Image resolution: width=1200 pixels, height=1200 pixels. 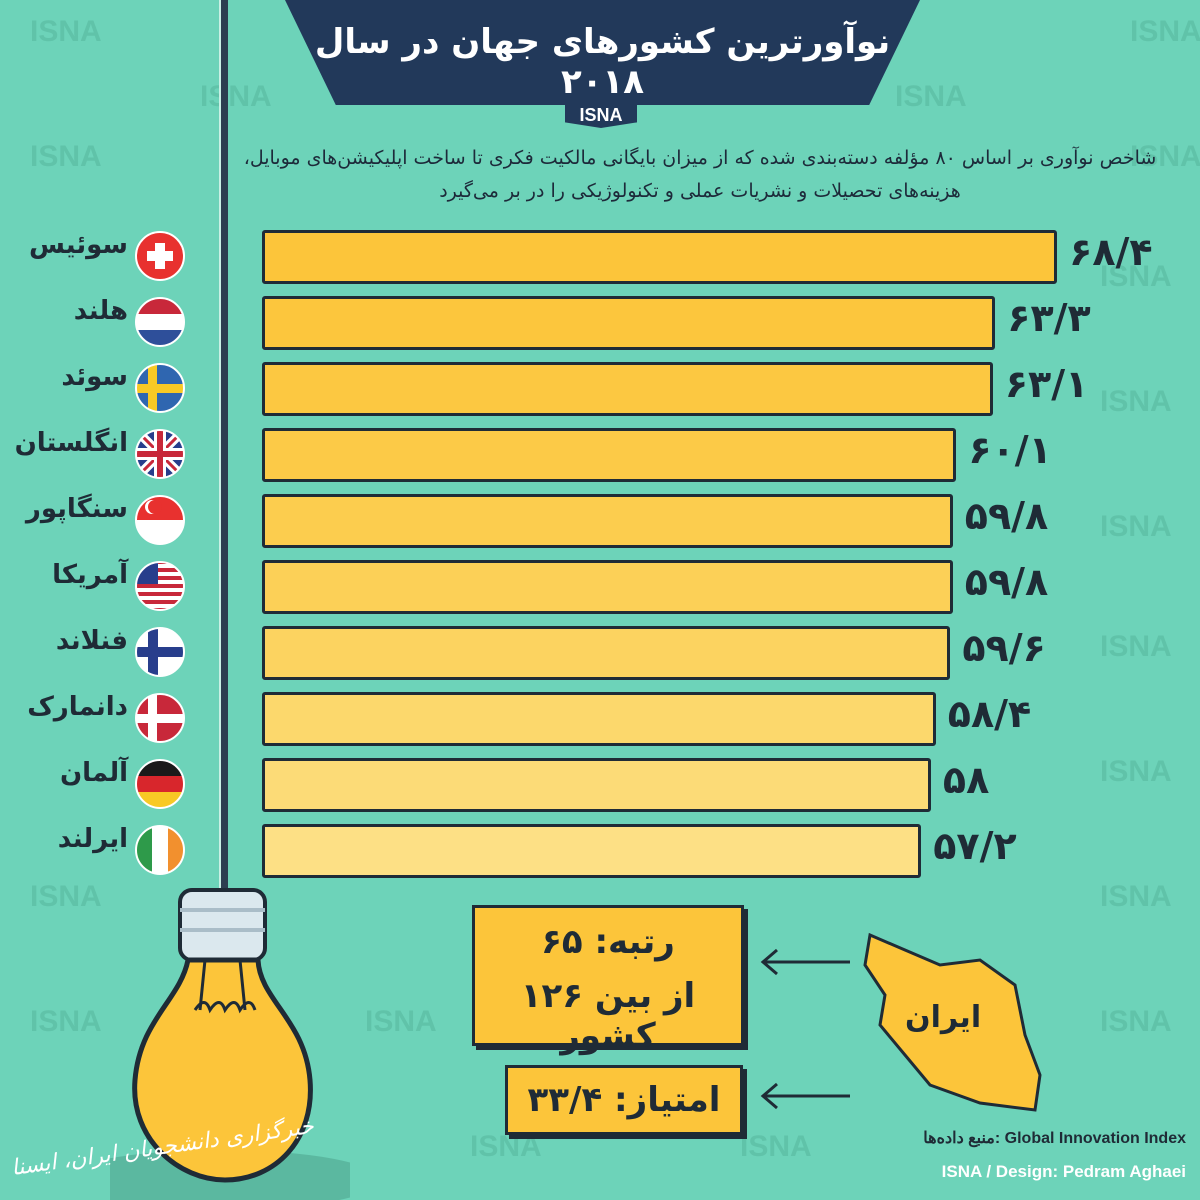 What do you see at coordinates (160, 652) in the screenshot?
I see `flag-finland-icon` at bounding box center [160, 652].